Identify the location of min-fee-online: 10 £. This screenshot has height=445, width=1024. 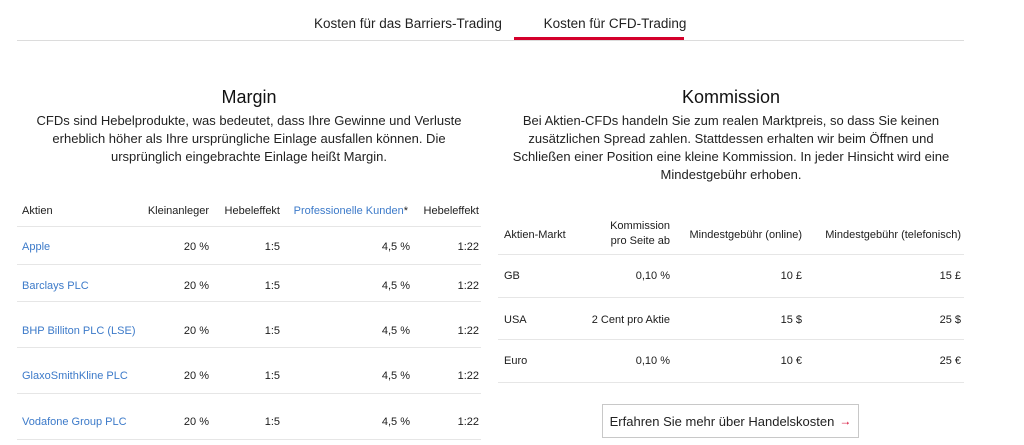
(791, 276).